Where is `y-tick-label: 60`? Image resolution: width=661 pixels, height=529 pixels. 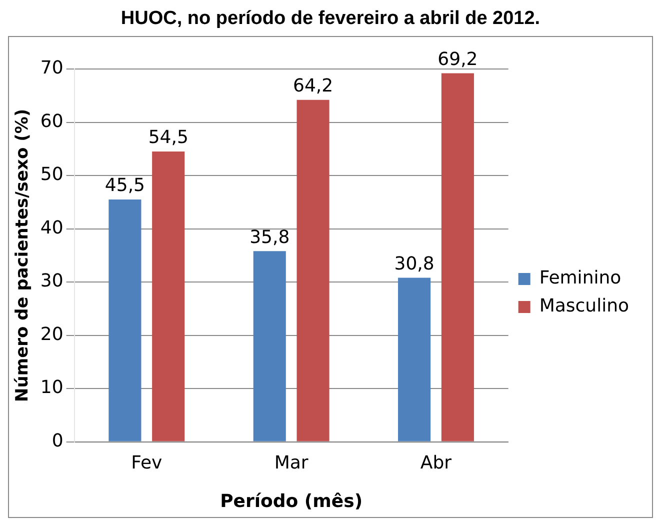 y-tick-label: 60 is located at coordinates (52, 121).